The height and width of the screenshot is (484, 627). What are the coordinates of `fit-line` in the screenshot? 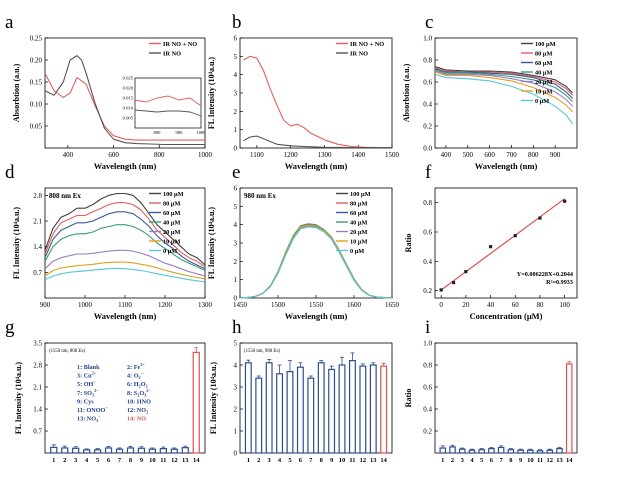 It's located at (503, 244).